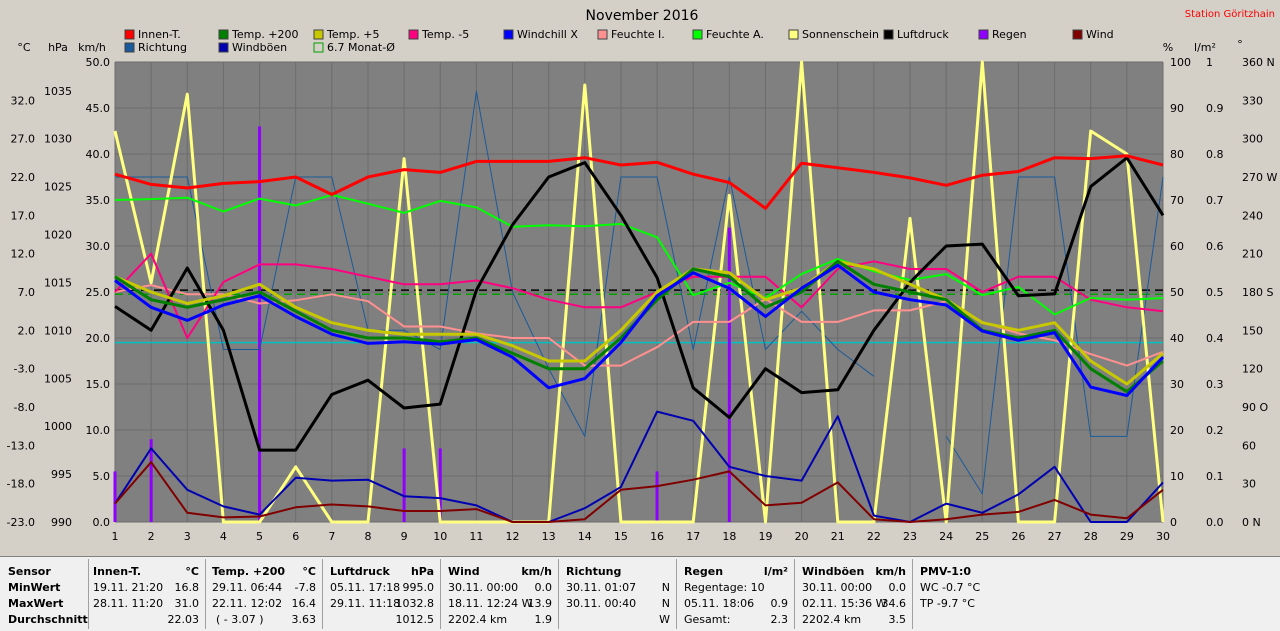 The height and width of the screenshot is (631, 1280). What do you see at coordinates (1173, 522) in the screenshot?
I see `tick-label-right_pct: 0` at bounding box center [1173, 522].